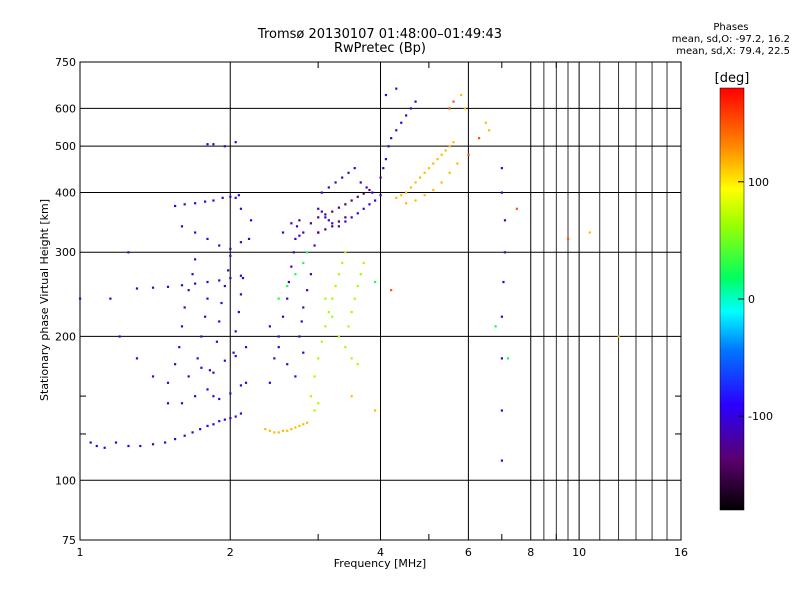  I want to click on color-bar-ticks: 100 0 -100, so click(755, 299).